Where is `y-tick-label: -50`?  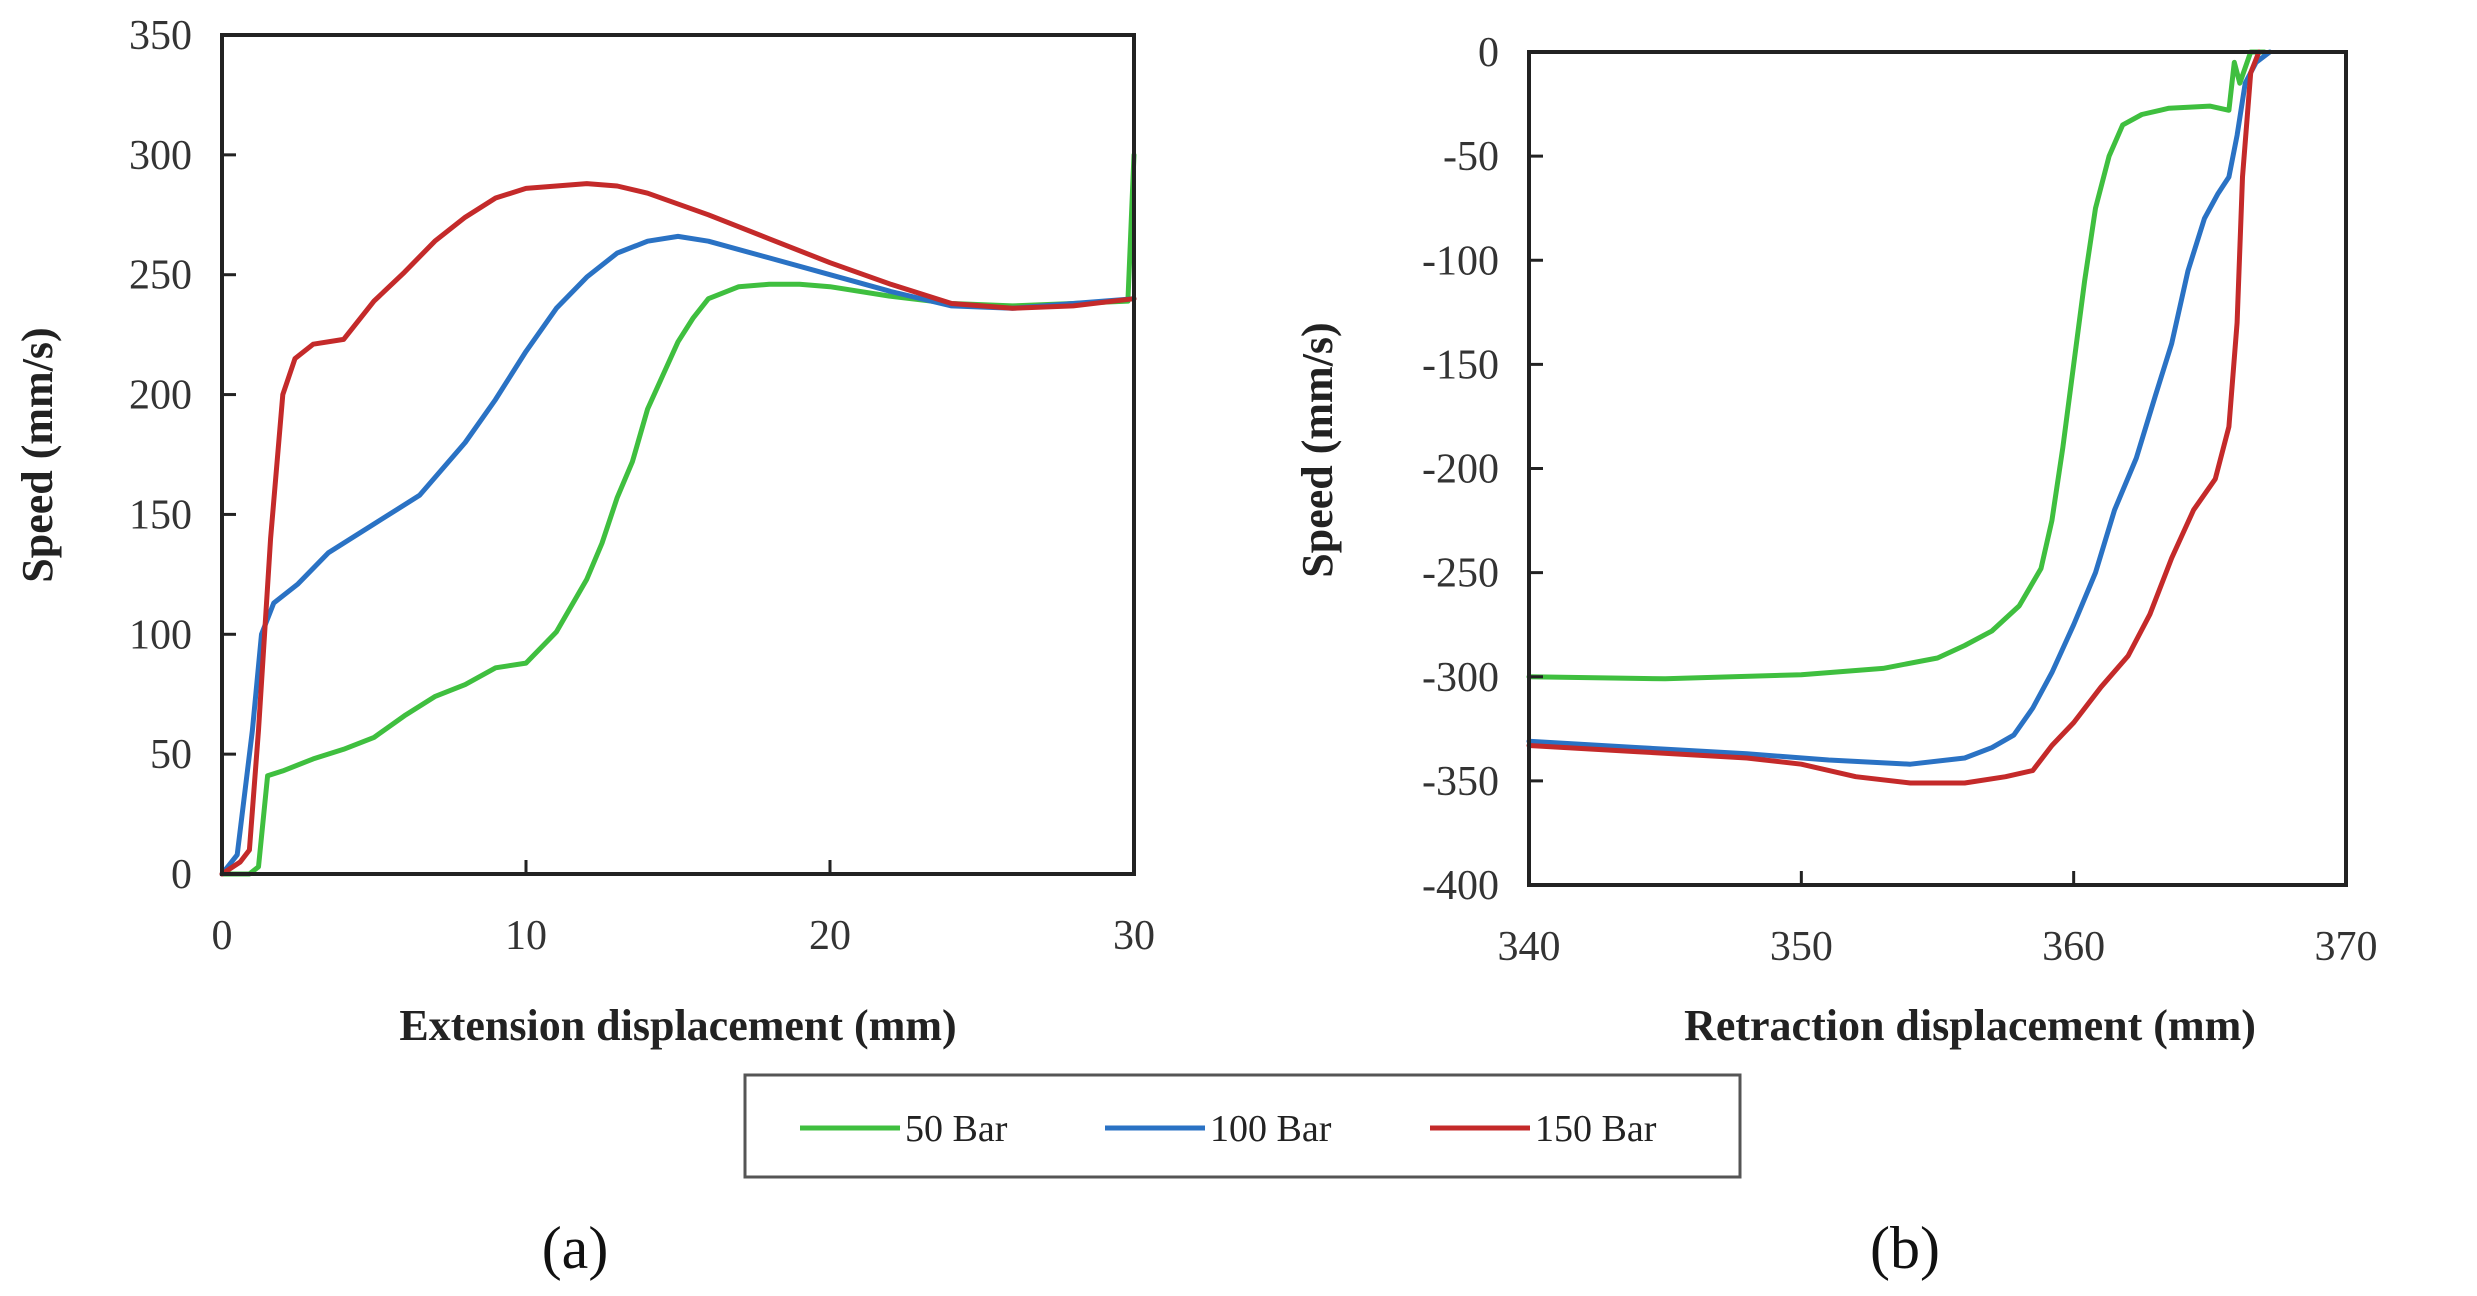 y-tick-label: -50 is located at coordinates (1471, 157).